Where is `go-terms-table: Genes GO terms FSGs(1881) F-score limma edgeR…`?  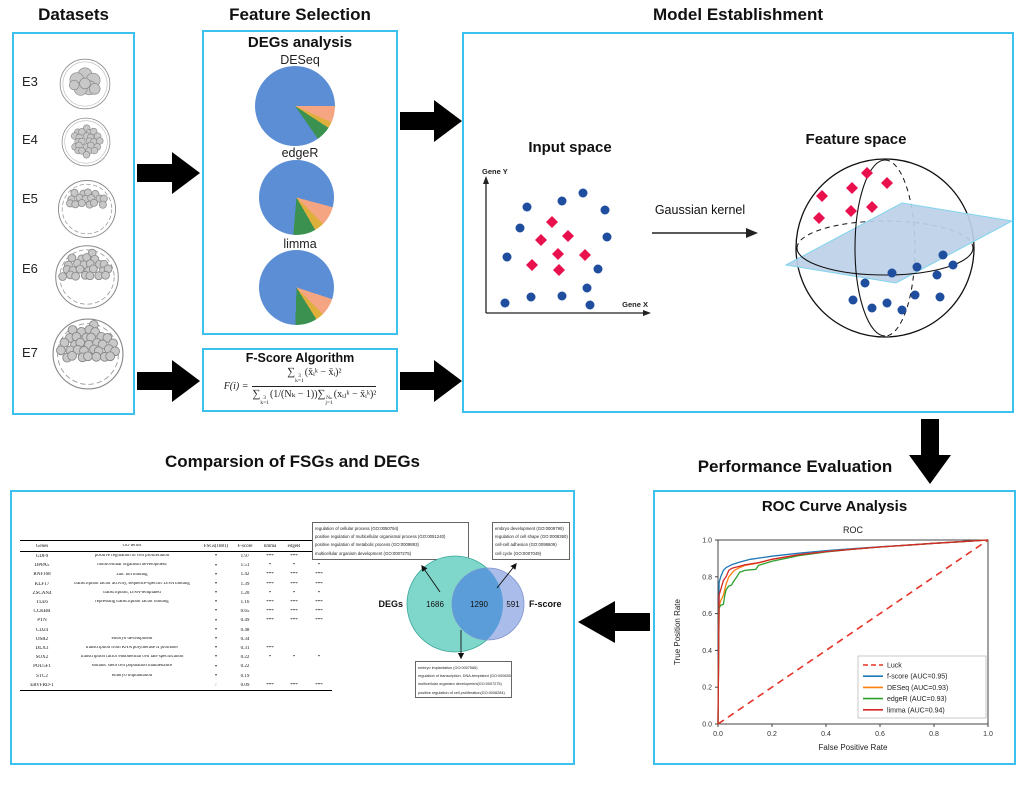
go-terms-table: Genes GO terms FSGs(1881) F-score limma edgeR… is located at coordinates (176, 615).